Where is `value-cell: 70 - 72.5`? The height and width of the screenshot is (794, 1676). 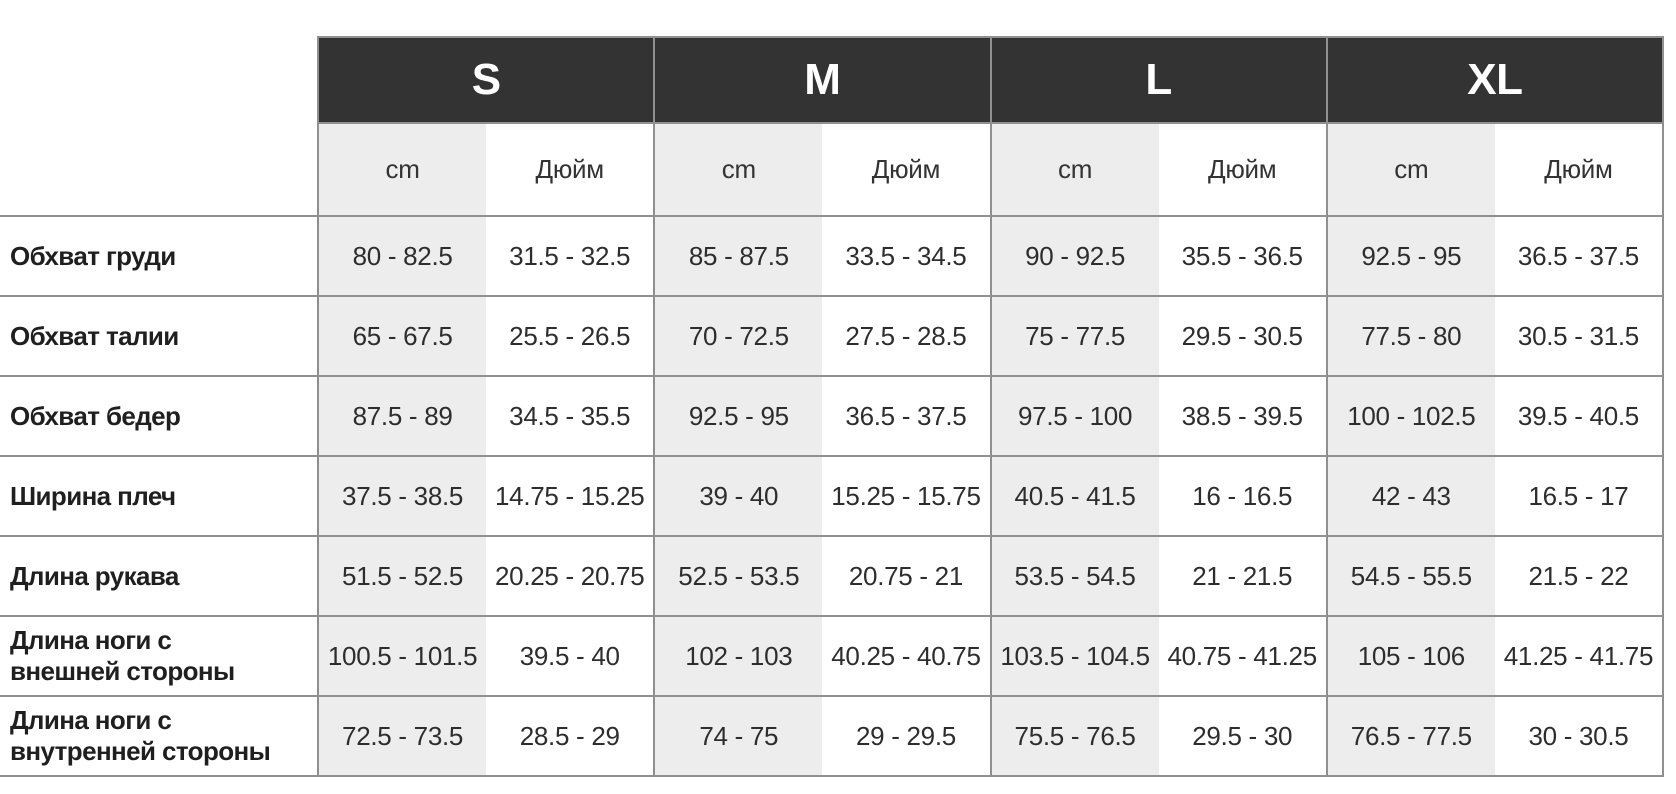
value-cell: 70 - 72.5 is located at coordinates (738, 335).